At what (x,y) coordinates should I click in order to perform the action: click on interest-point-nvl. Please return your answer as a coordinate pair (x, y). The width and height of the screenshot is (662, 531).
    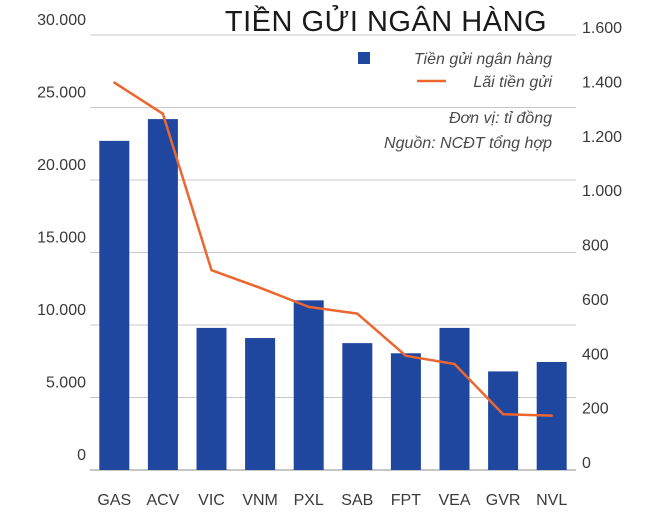
    Looking at the image, I should click on (551, 415).